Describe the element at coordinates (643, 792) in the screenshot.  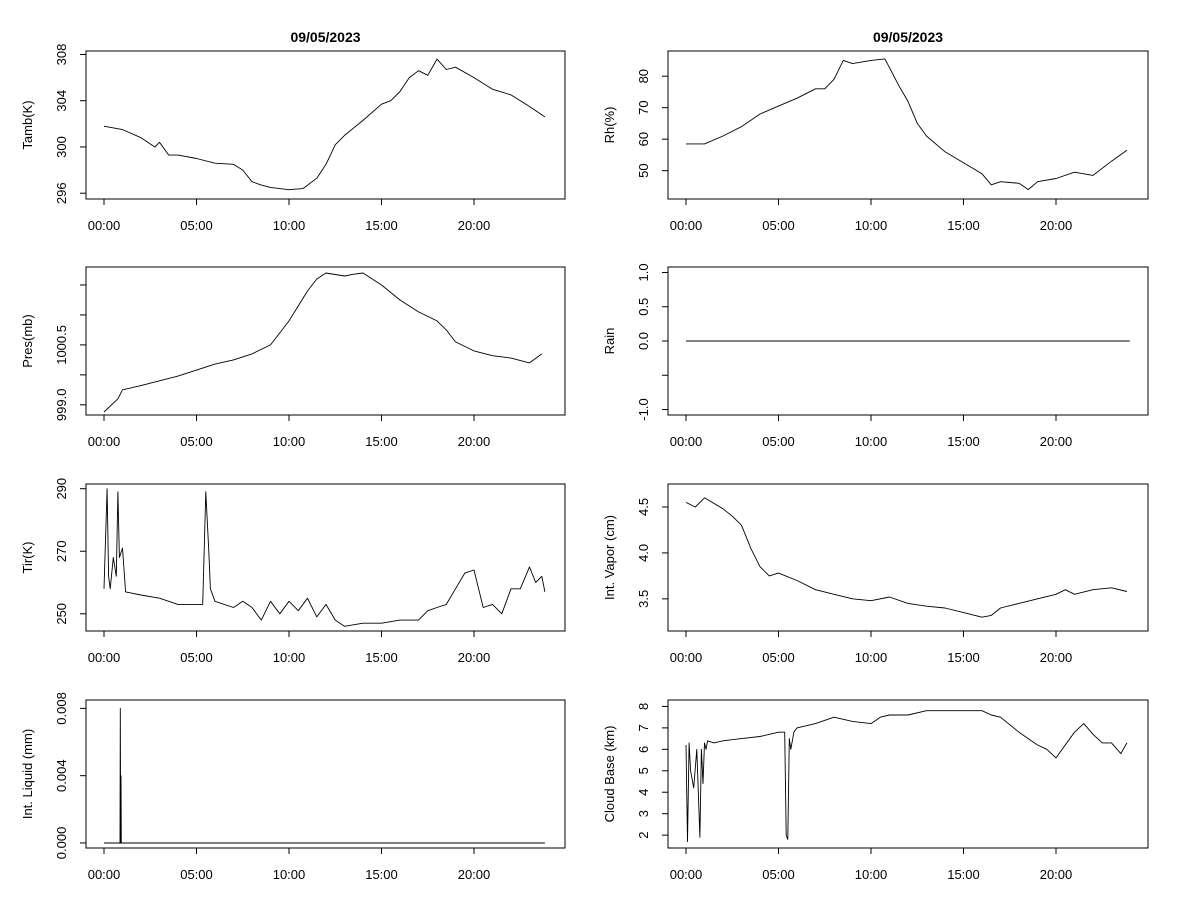
I see `y-tick-label: 4` at that location.